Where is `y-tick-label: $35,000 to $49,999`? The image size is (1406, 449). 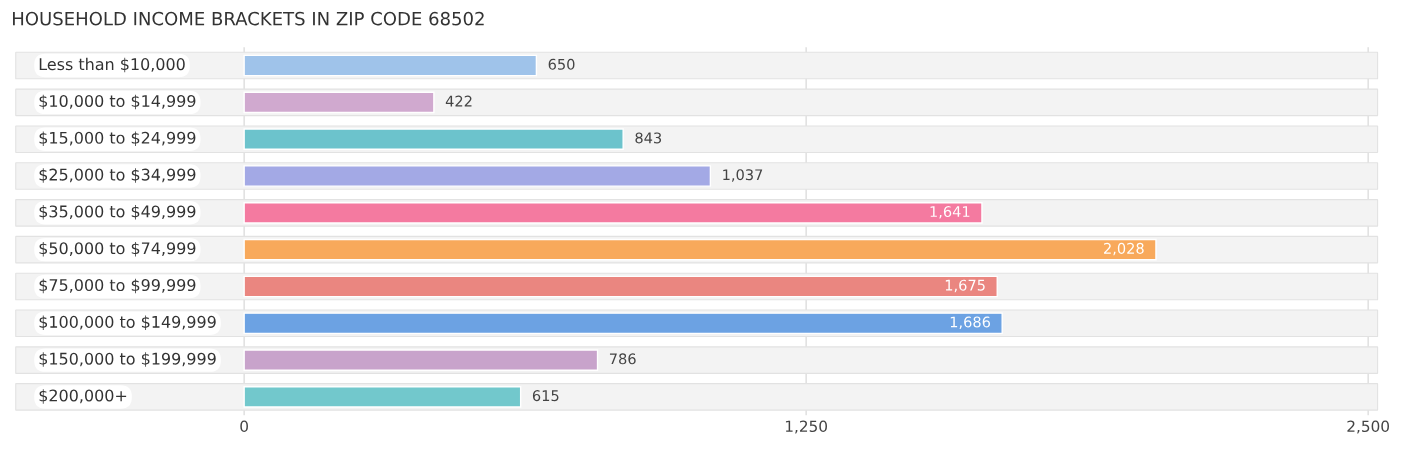
y-tick-label: $35,000 to $49,999 is located at coordinates (117, 212).